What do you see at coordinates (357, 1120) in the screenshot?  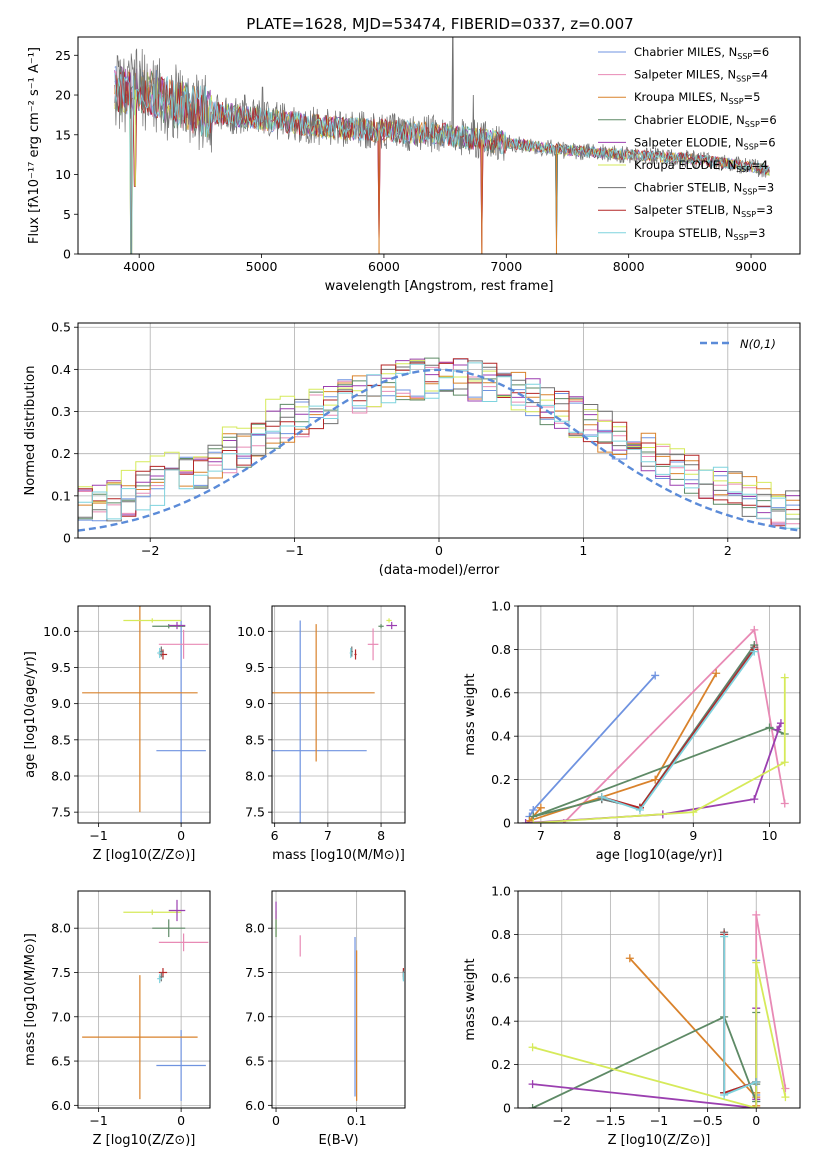 I see `x-tick-label: 0.1` at bounding box center [357, 1120].